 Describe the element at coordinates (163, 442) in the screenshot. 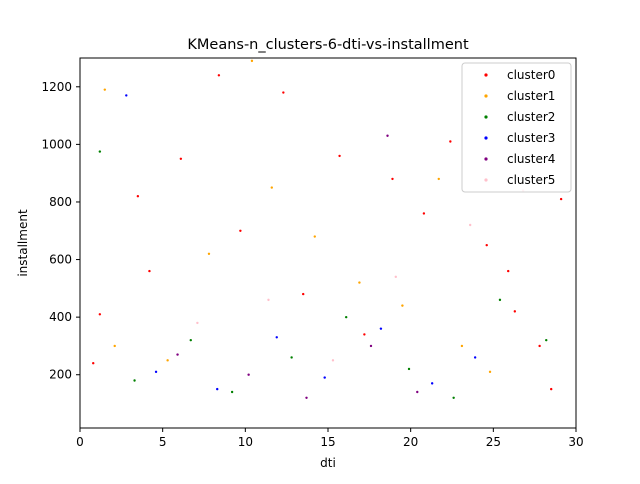

I see `x-tick-label: 5` at that location.